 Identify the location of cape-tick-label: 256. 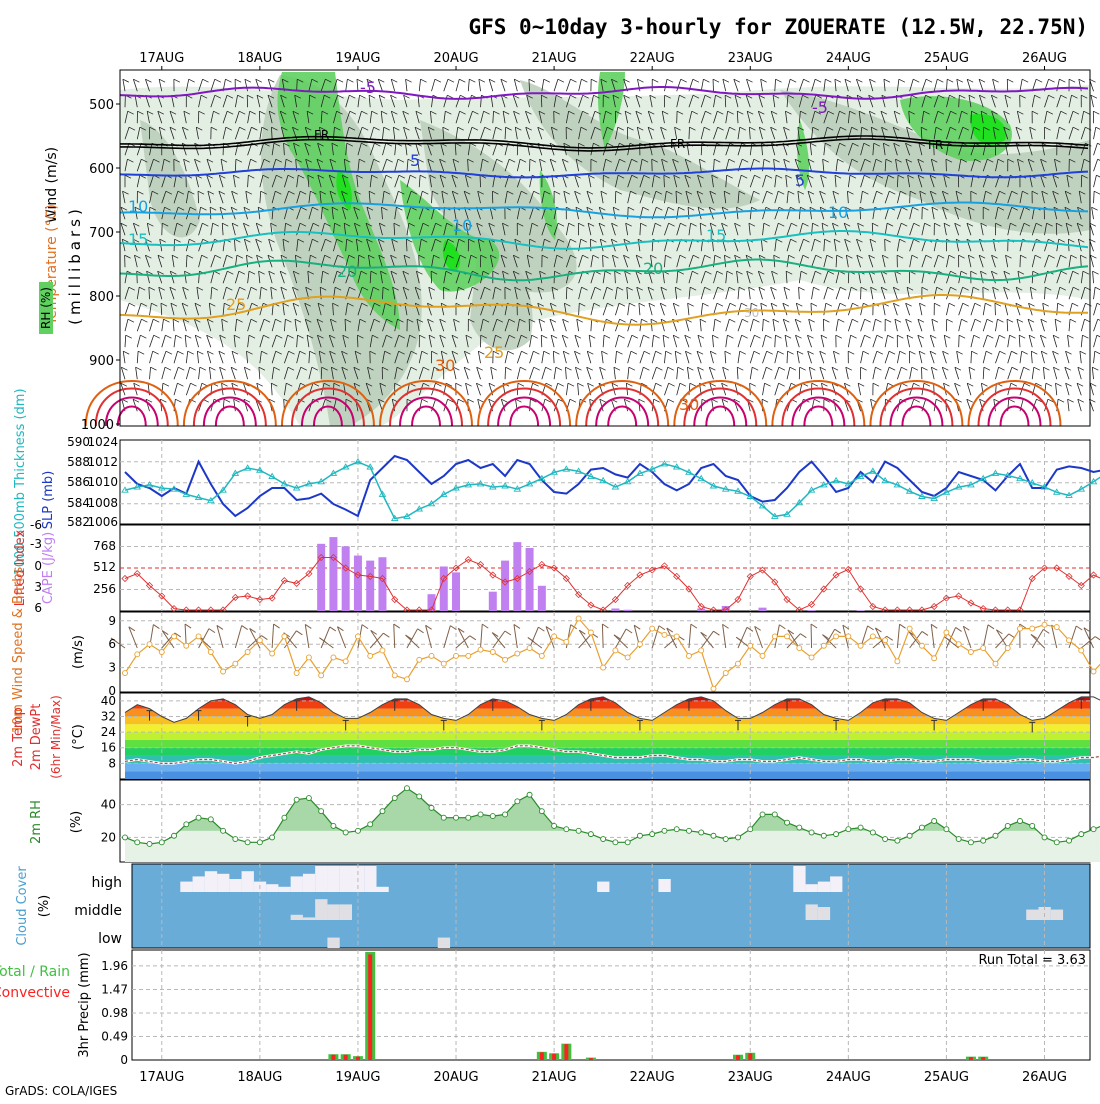
(104, 589).